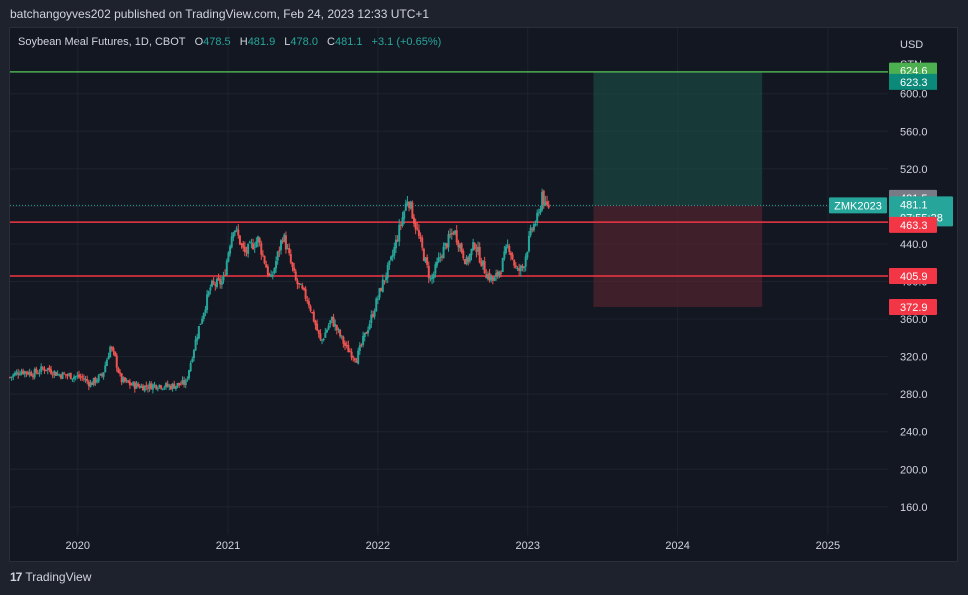  Describe the element at coordinates (912, 45) in the screenshot. I see `currency-usd: USD` at that location.